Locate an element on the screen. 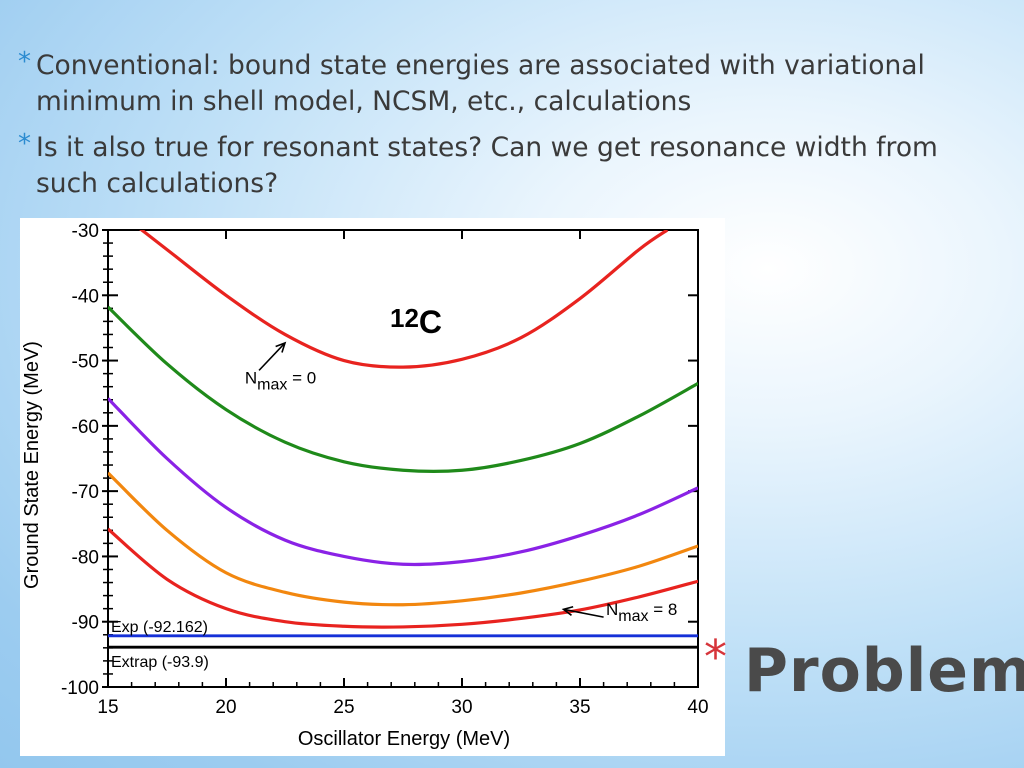 This screenshot has width=1024, height=768. x-tick-label: 20 is located at coordinates (225, 707).